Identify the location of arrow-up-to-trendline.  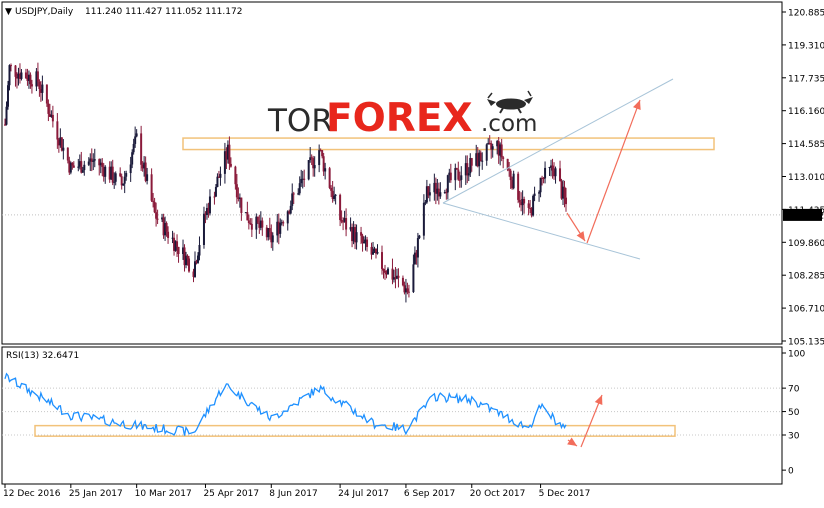
(613, 171).